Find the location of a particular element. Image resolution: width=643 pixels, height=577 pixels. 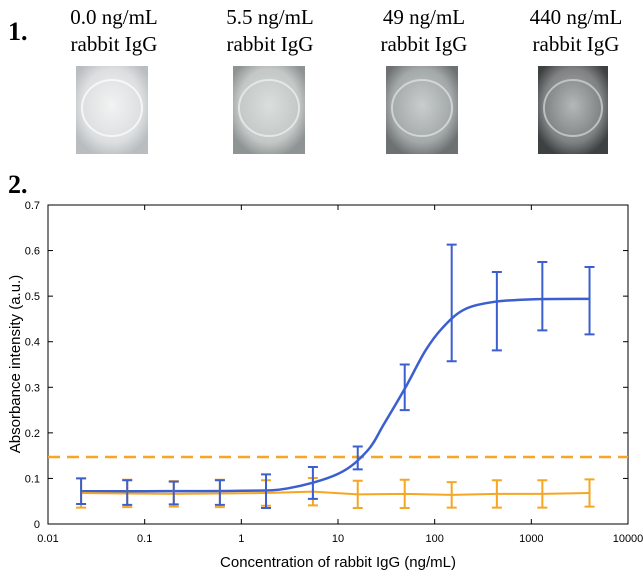

x-tick-label: 0.01 is located at coordinates (47, 539).